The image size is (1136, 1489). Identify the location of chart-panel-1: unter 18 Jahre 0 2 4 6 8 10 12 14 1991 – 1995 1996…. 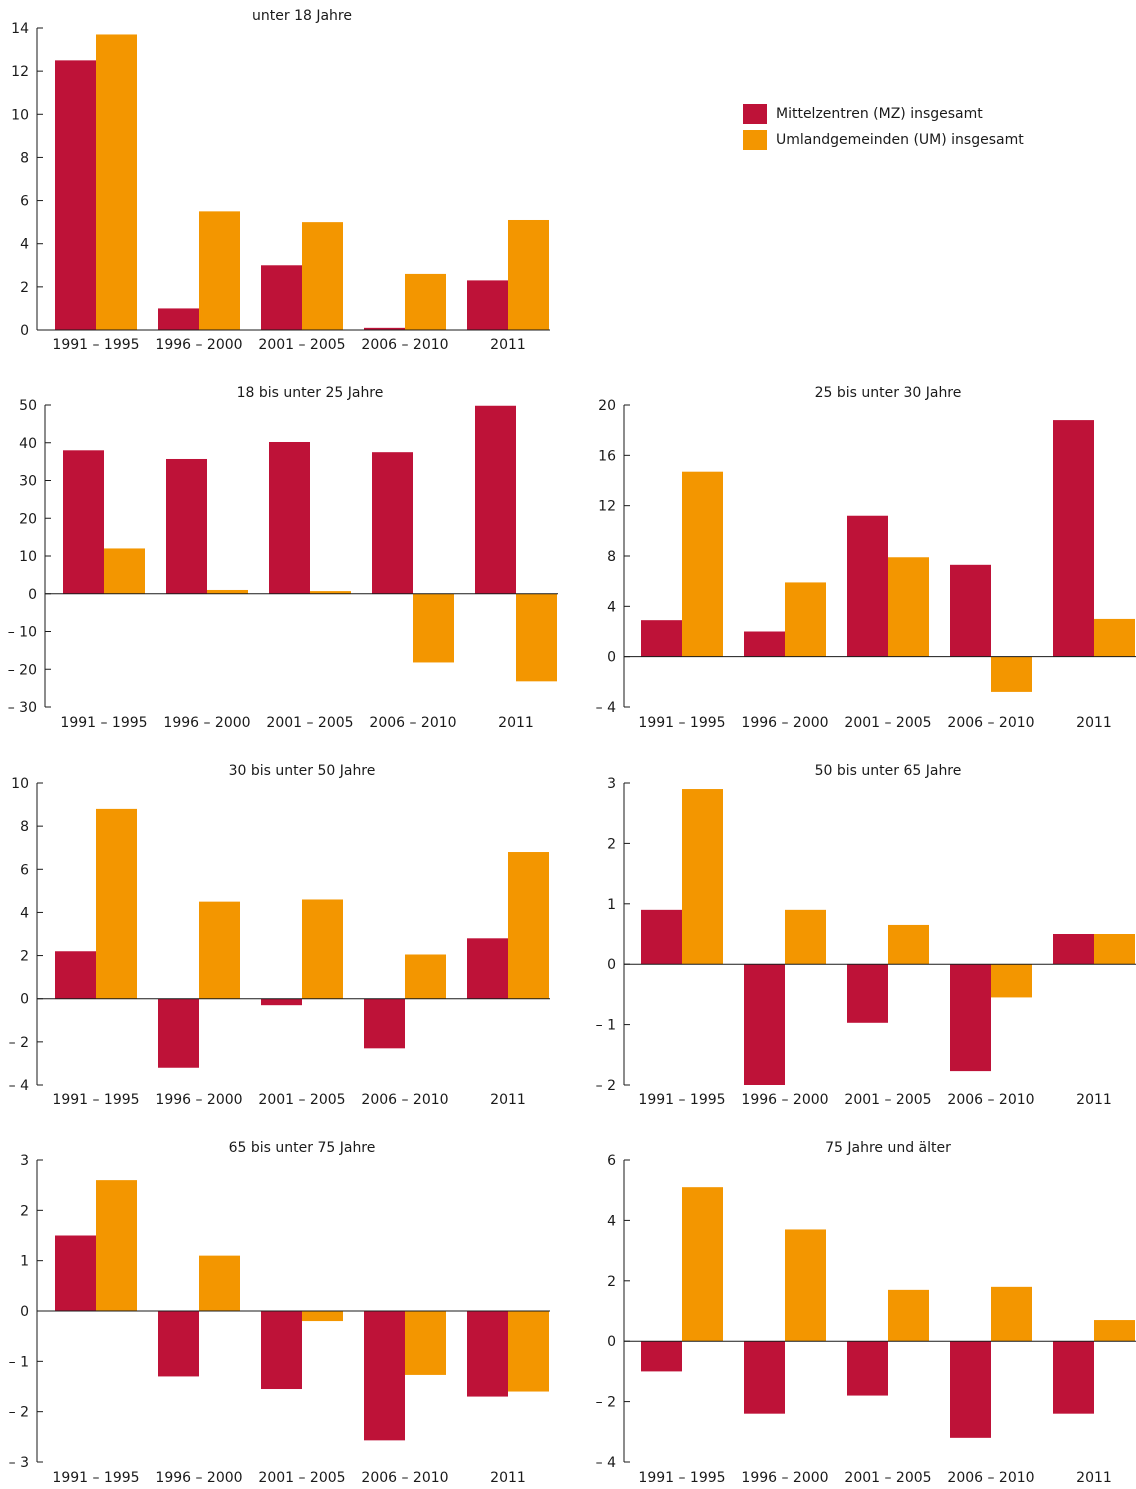
(280, 180).